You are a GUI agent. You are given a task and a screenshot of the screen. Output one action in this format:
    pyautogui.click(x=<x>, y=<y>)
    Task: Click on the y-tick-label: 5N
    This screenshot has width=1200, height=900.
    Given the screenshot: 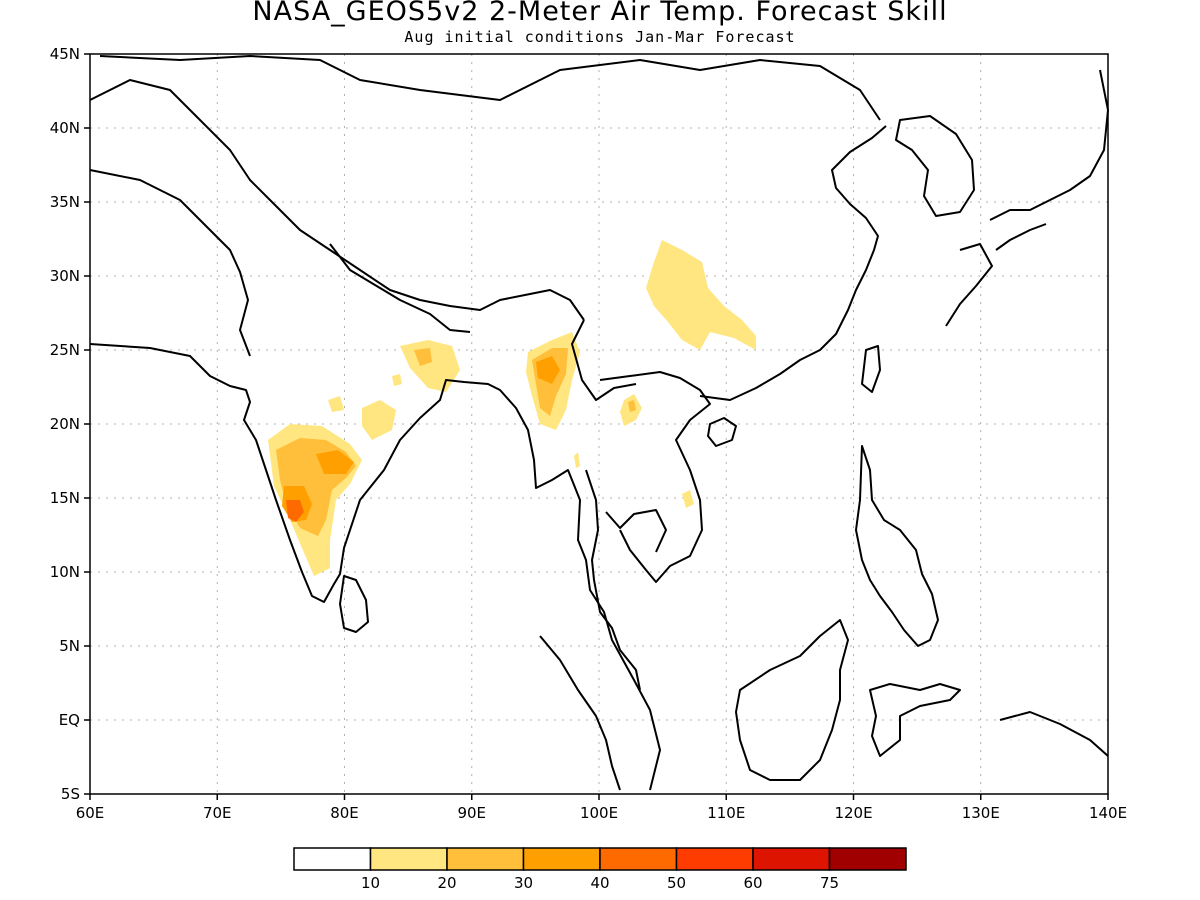 What is the action you would take?
    pyautogui.click(x=69, y=646)
    